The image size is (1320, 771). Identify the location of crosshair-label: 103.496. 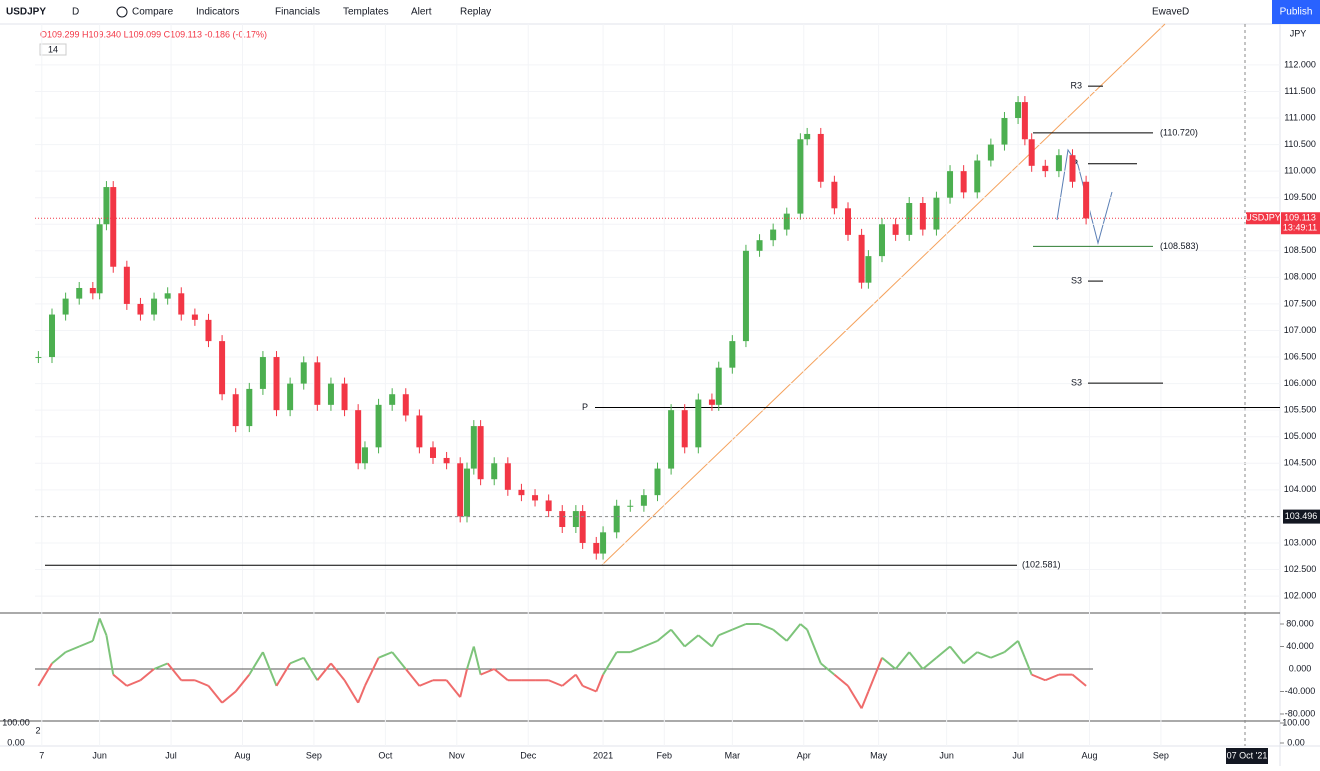
(1301, 516).